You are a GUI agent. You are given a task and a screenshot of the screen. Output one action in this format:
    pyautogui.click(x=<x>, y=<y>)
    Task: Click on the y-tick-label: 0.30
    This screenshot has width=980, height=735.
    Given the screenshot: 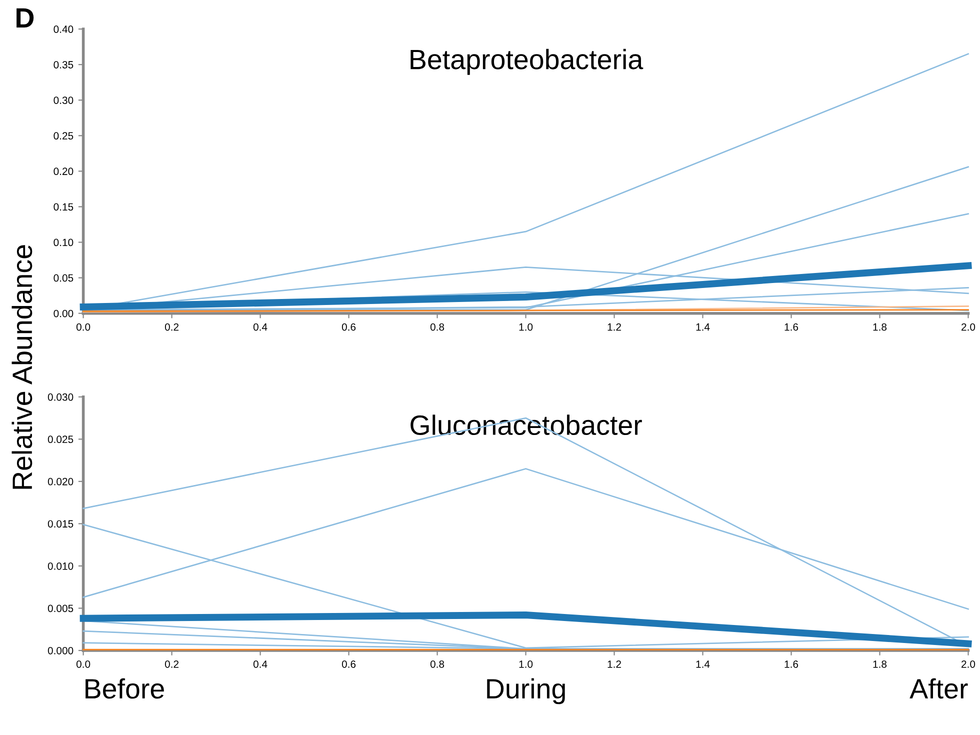 What is the action you would take?
    pyautogui.click(x=64, y=100)
    